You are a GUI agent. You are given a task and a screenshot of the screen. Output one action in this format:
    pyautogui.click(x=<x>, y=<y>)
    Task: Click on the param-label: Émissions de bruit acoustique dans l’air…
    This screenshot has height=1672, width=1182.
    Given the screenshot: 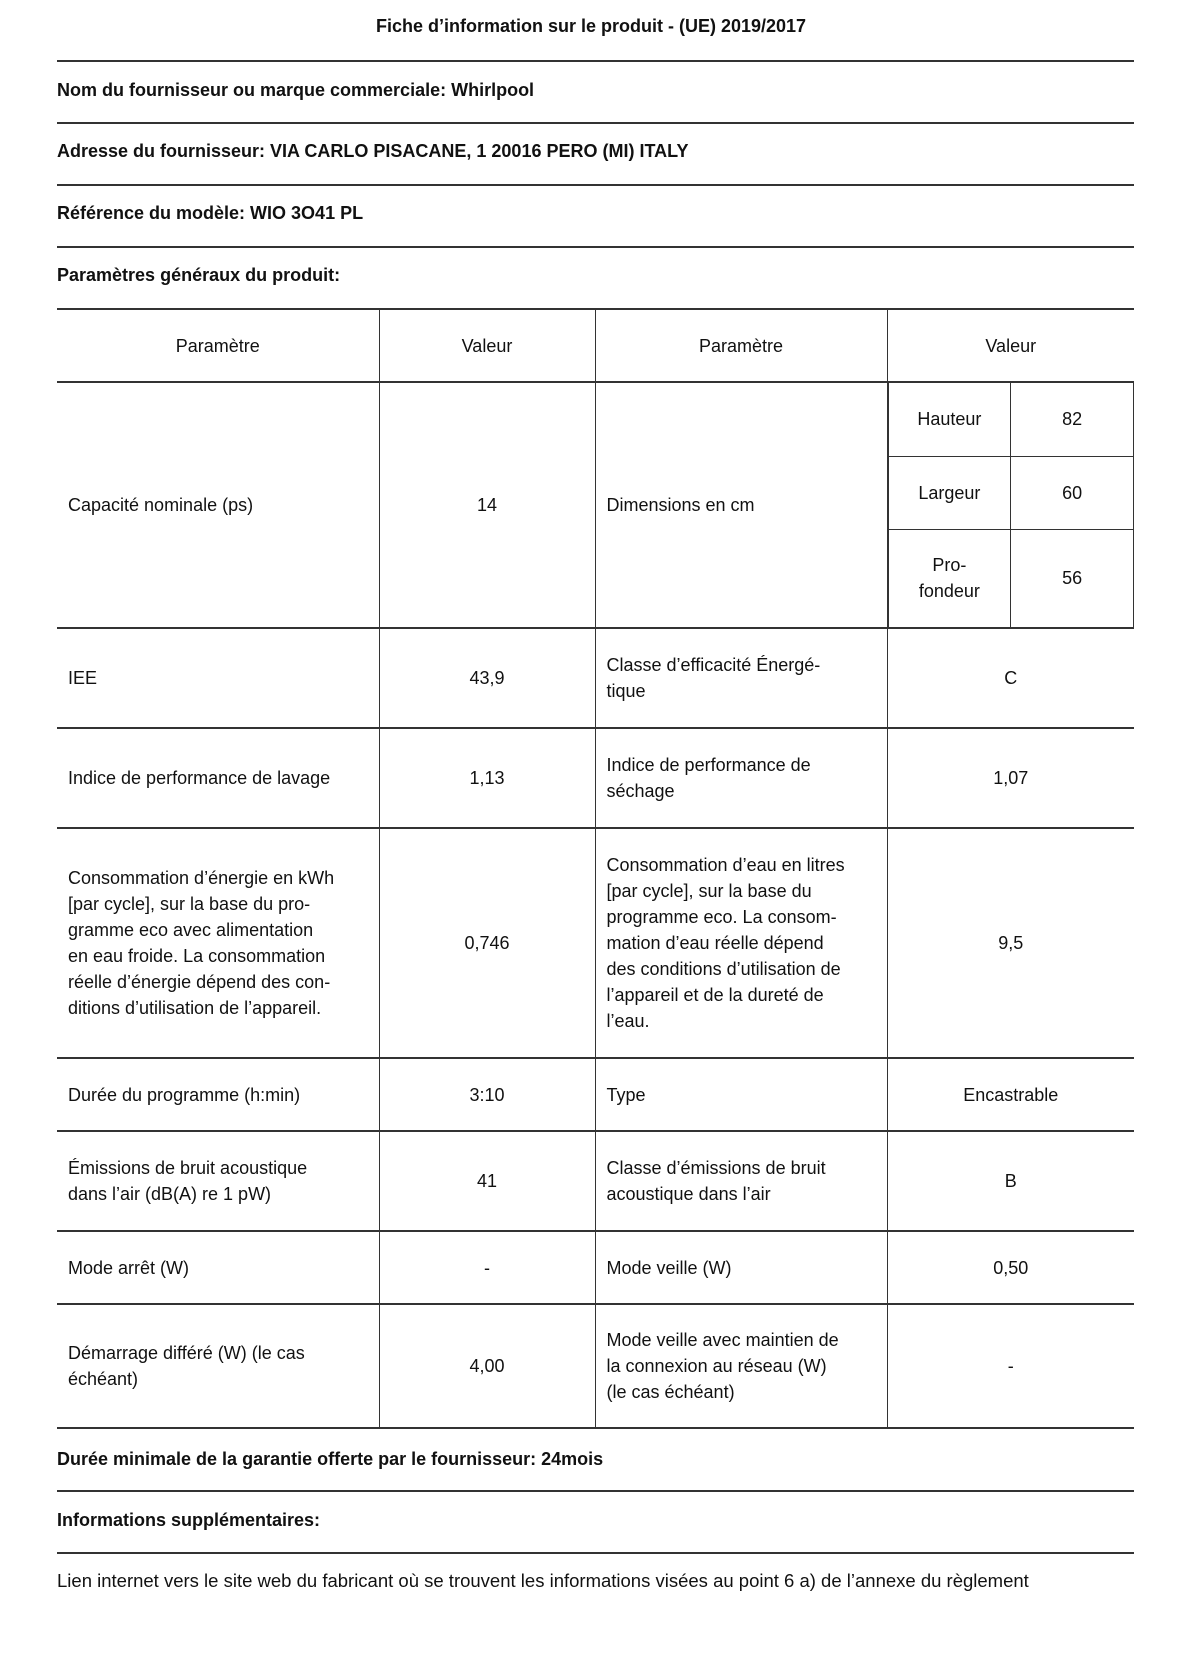 What is the action you would take?
    pyautogui.click(x=218, y=1181)
    